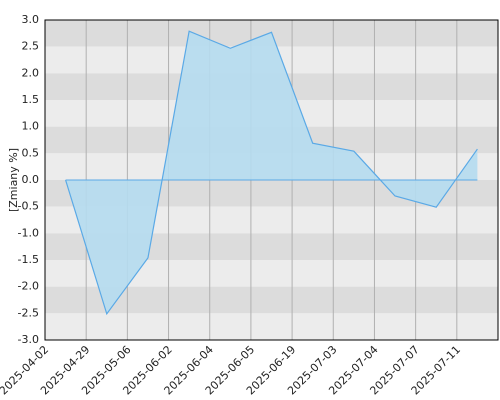 The width and height of the screenshot is (500, 400). What do you see at coordinates (31, 126) in the screenshot?
I see `y-tick-label: 1.0` at bounding box center [31, 126].